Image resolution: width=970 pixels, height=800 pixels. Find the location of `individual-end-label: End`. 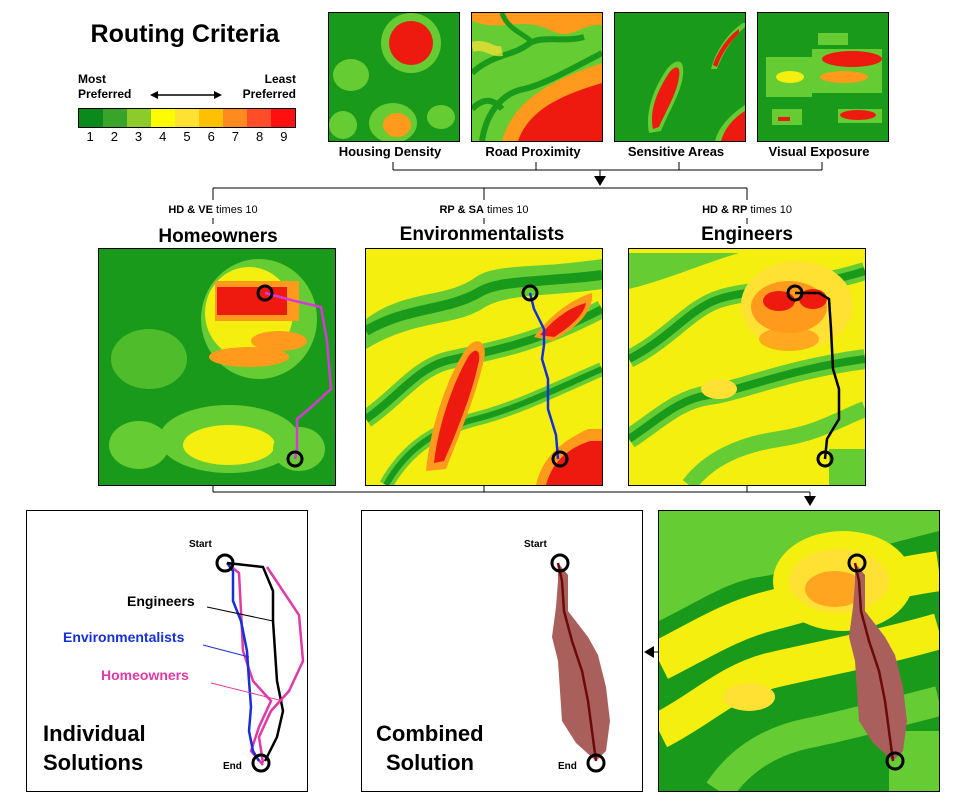

individual-end-label: End is located at coordinates (232, 766).